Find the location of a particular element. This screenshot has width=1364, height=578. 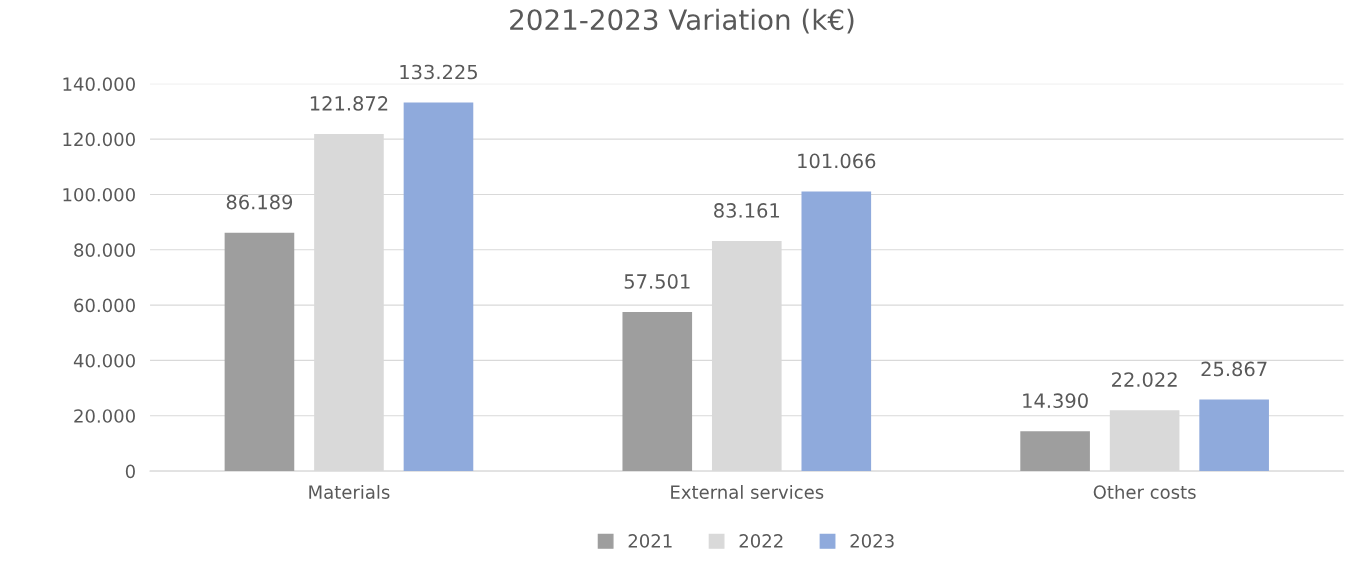

y-tick-label: 0 is located at coordinates (130, 471).